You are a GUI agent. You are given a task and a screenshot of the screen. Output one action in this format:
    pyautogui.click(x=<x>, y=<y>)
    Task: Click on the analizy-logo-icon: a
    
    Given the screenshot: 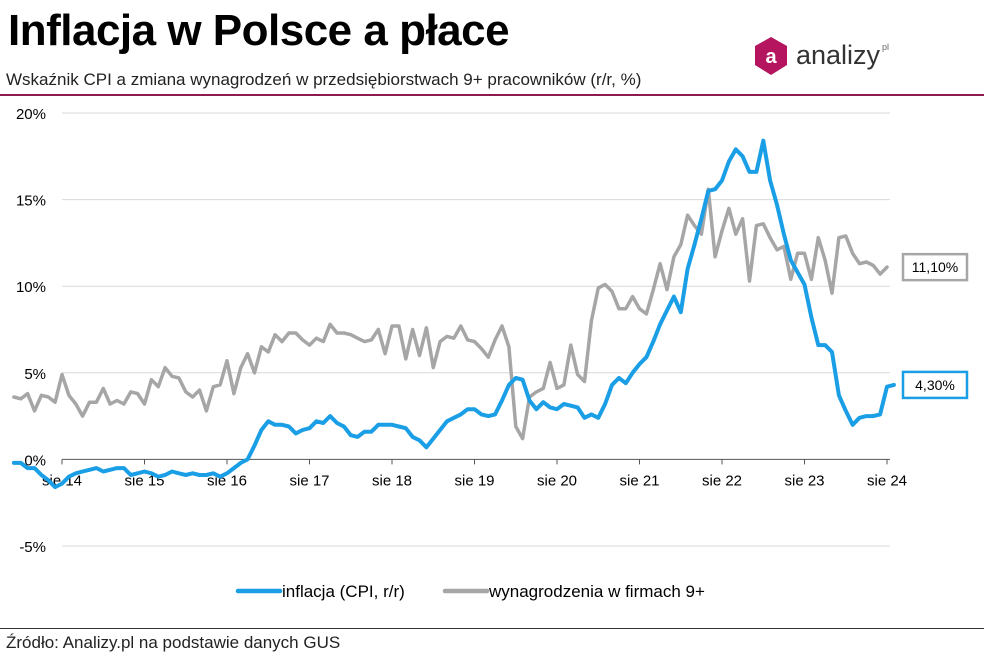 What is the action you would take?
    pyautogui.click(x=771, y=56)
    